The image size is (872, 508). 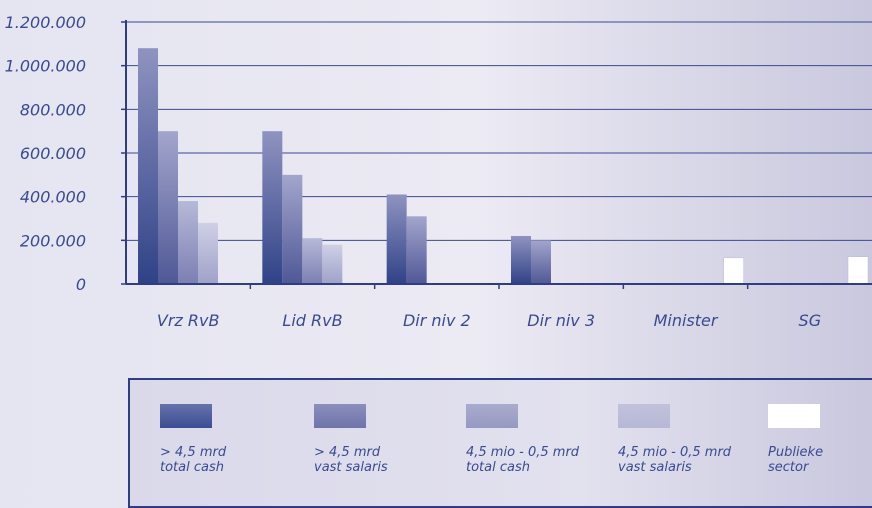 I want to click on x-tick-label: Lid RvB, so click(x=312, y=320).